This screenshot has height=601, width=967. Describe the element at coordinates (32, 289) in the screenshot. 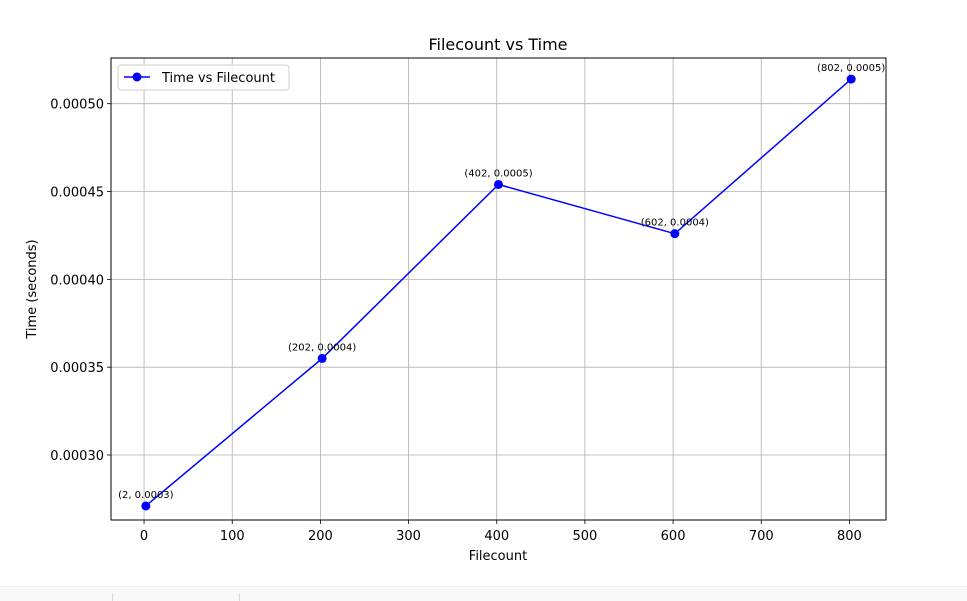

I see `y-axis-label: Time (seconds)` at that location.